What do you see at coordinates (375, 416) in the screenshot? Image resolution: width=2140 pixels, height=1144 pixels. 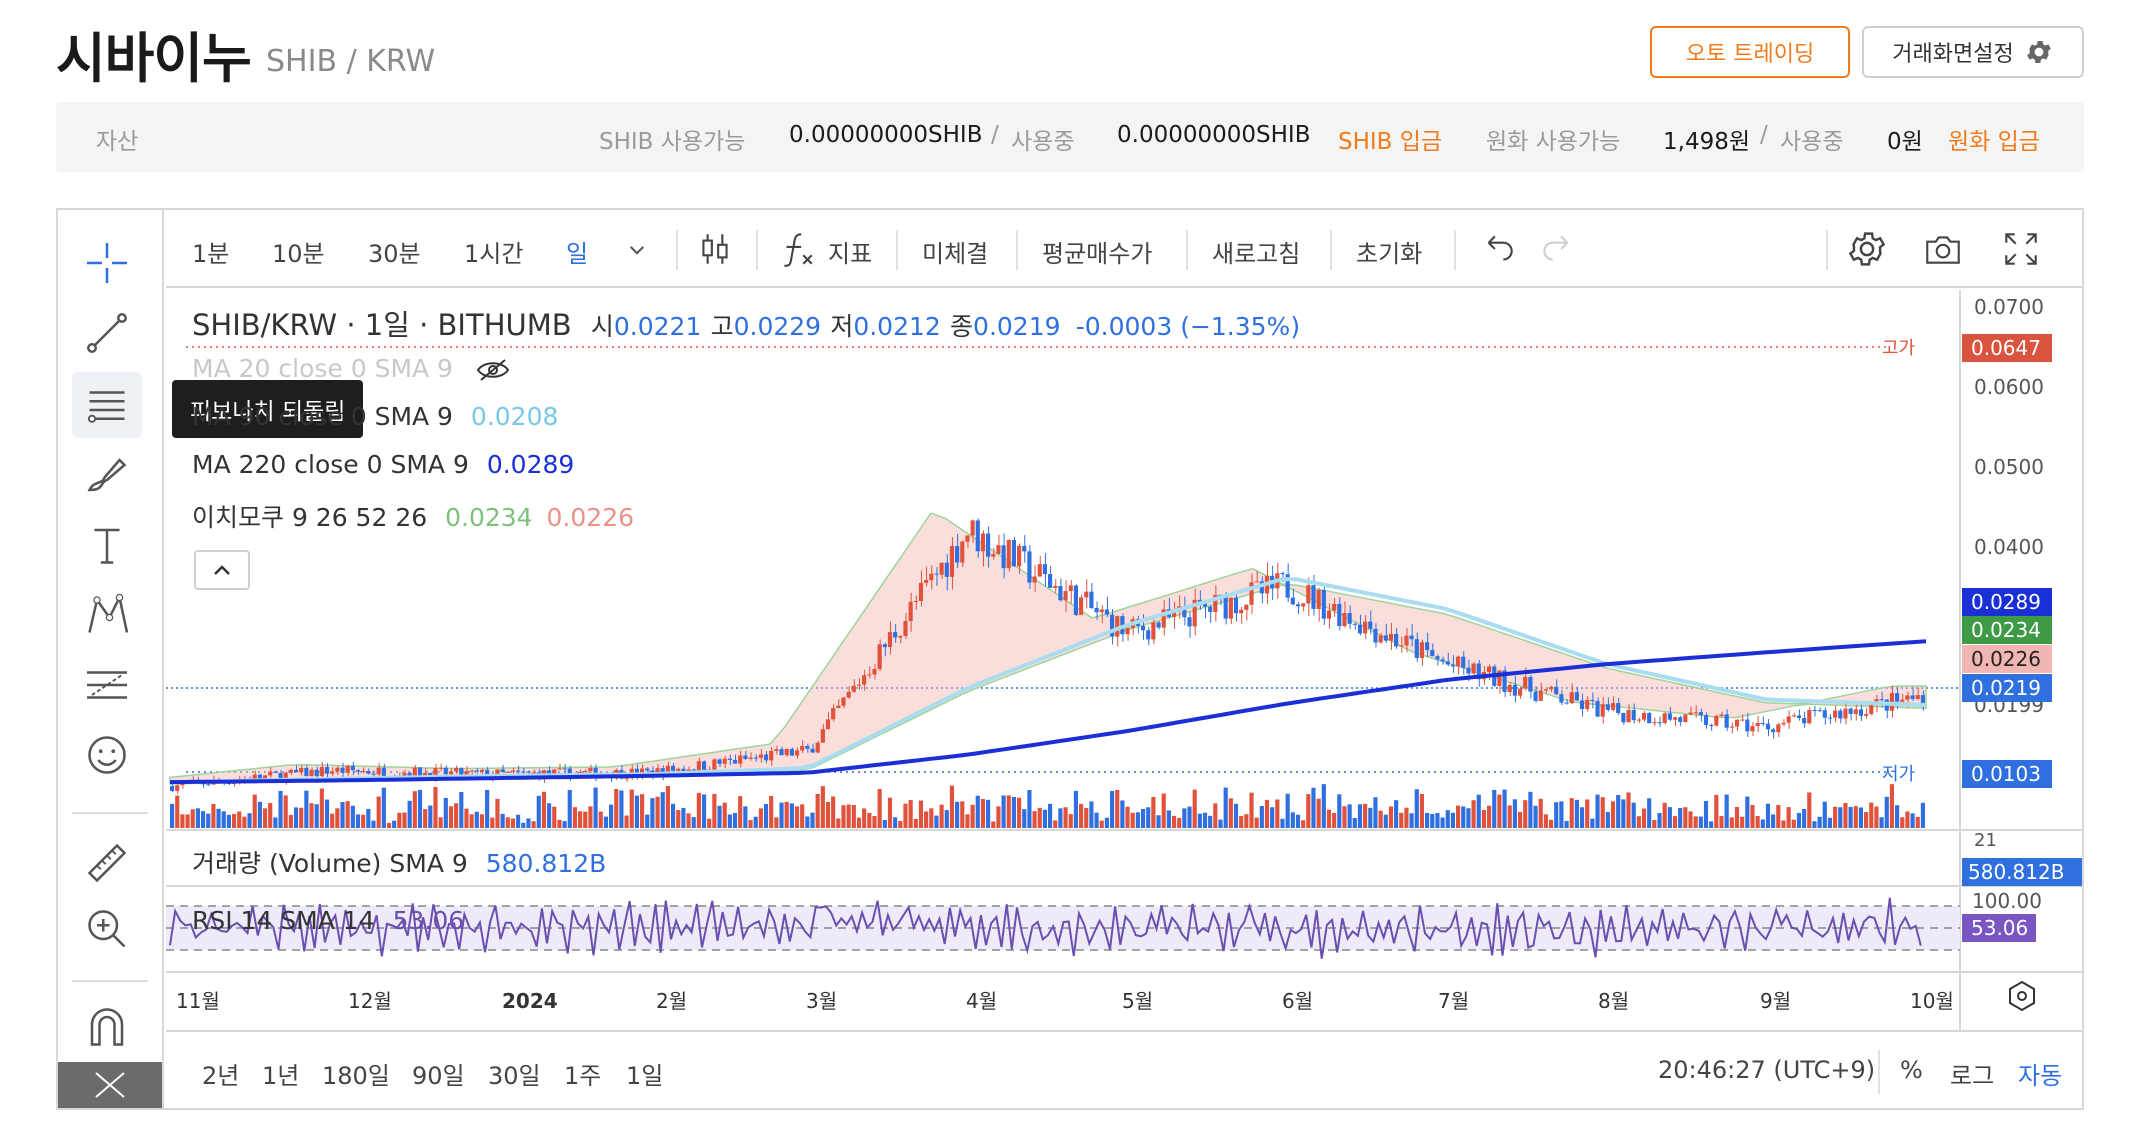 I see `legend-ma90: MA 90 close 0 SMA 9 0.0208` at bounding box center [375, 416].